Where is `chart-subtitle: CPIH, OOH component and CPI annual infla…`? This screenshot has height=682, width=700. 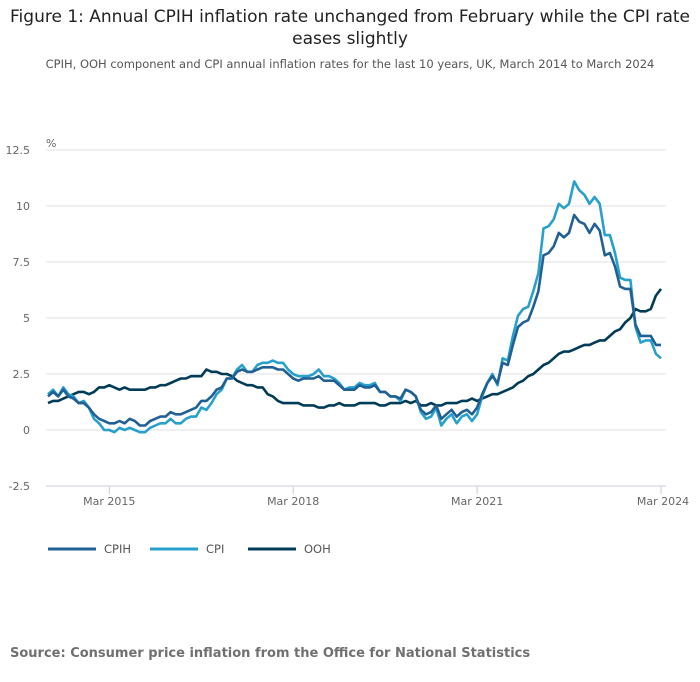
chart-subtitle: CPIH, OOH component and CPI annual infla… is located at coordinates (350, 64).